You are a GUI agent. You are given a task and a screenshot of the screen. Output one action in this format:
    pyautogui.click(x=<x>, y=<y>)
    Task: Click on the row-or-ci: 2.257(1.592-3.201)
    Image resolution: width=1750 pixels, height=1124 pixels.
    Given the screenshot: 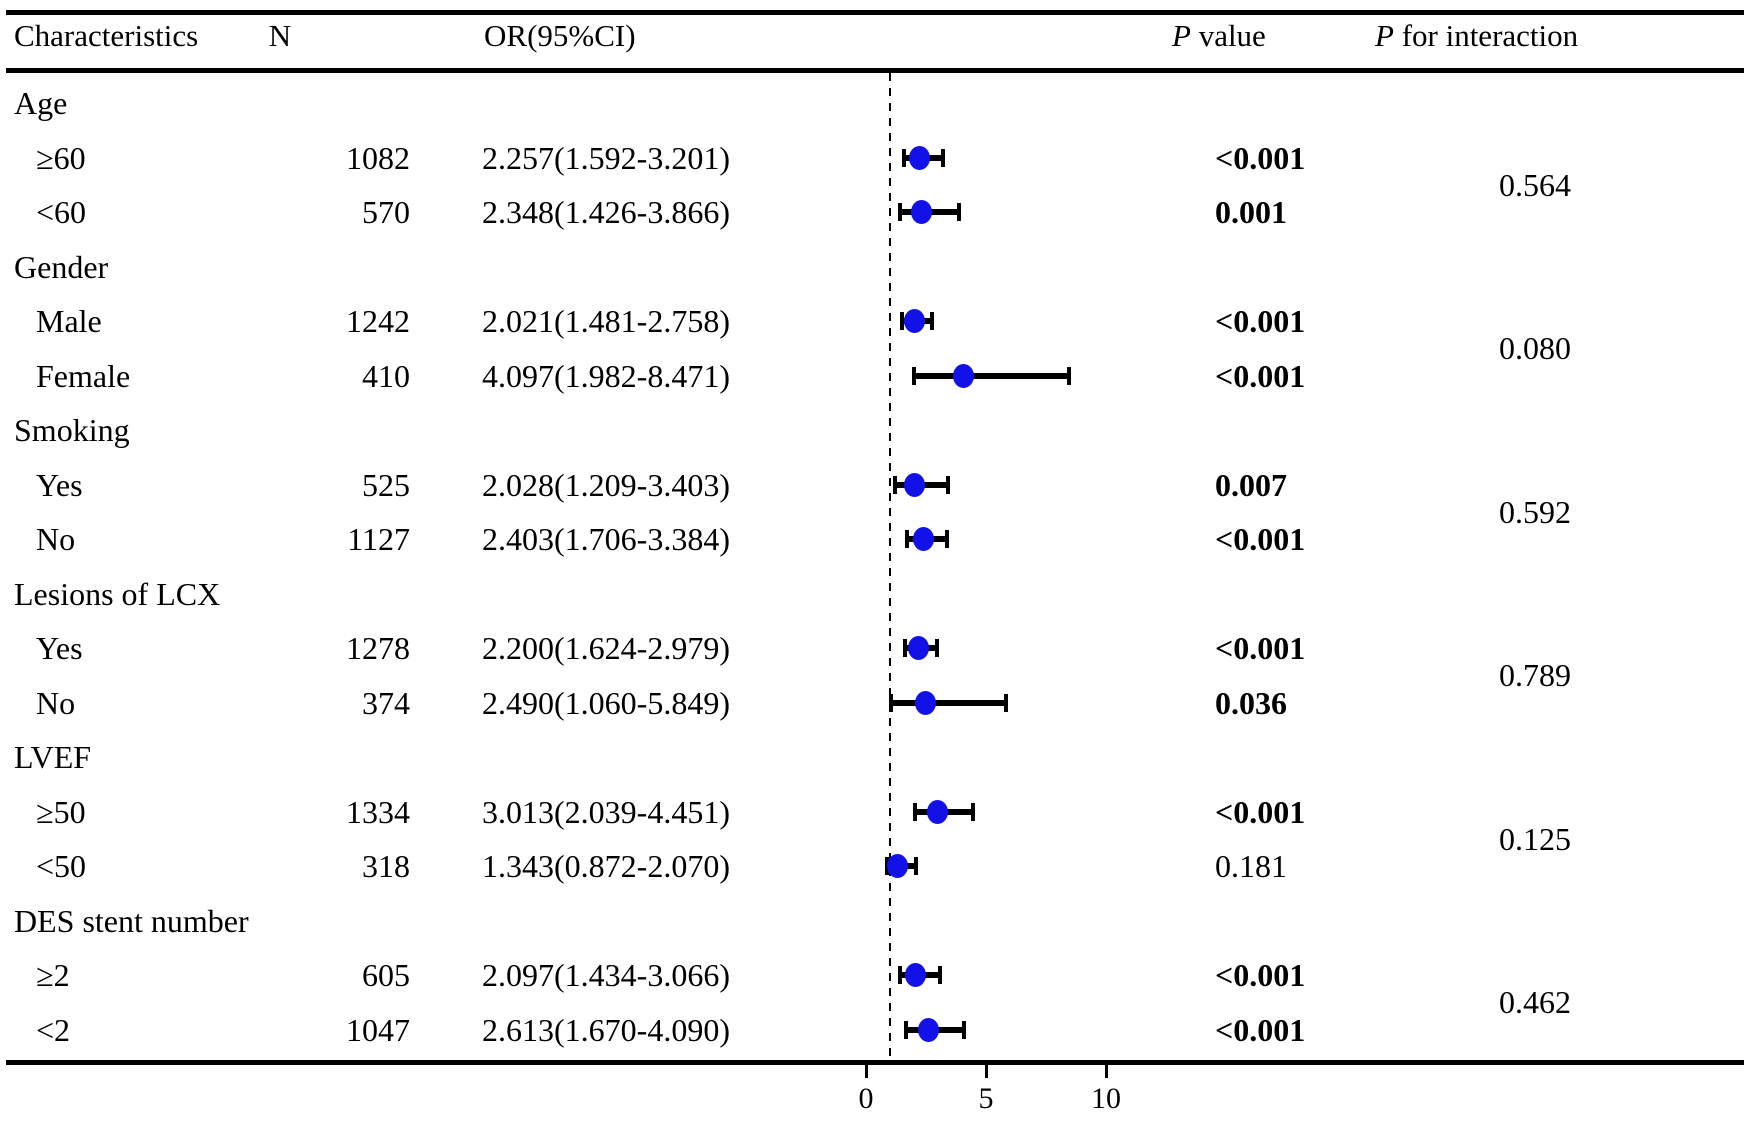 What is the action you would take?
    pyautogui.click(x=606, y=157)
    